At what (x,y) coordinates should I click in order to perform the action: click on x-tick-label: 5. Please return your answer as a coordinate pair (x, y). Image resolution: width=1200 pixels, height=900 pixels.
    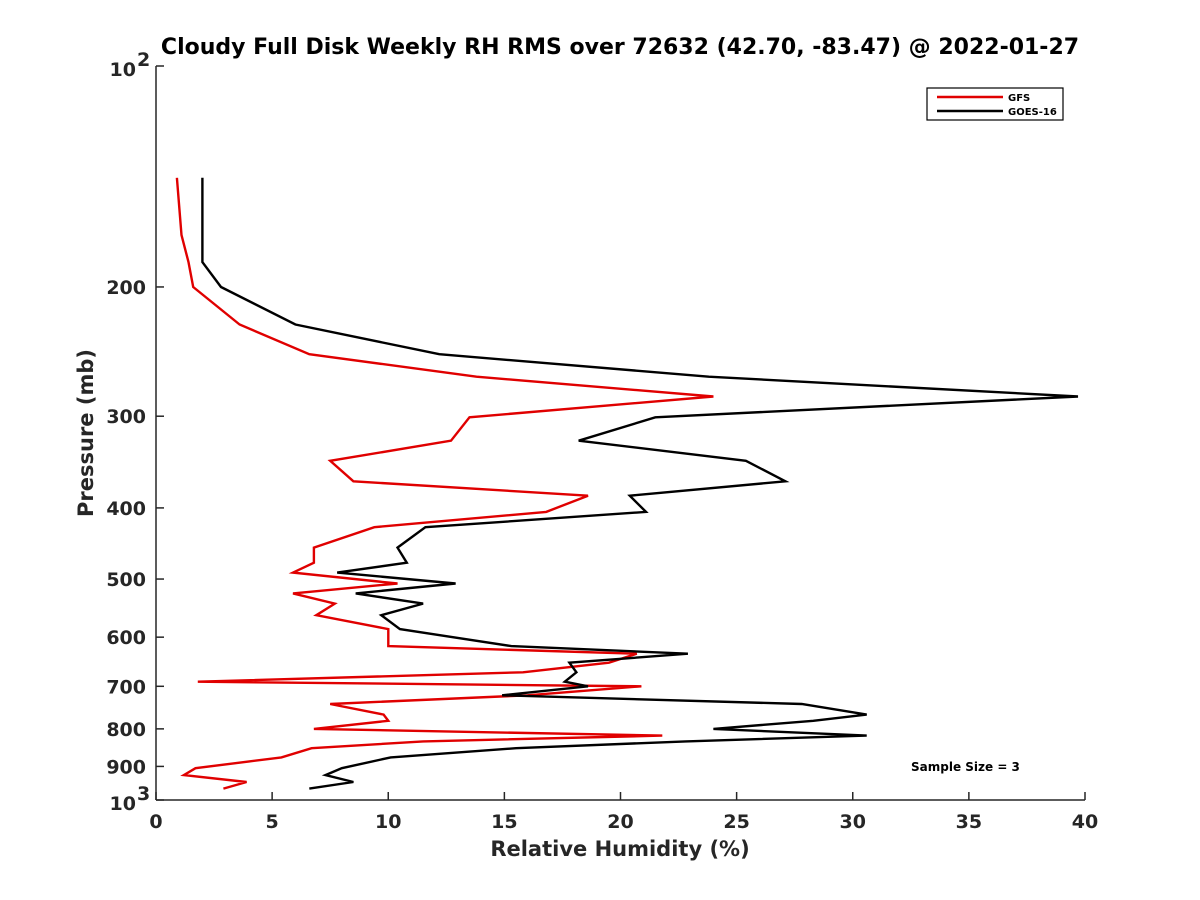
    Looking at the image, I should click on (272, 822).